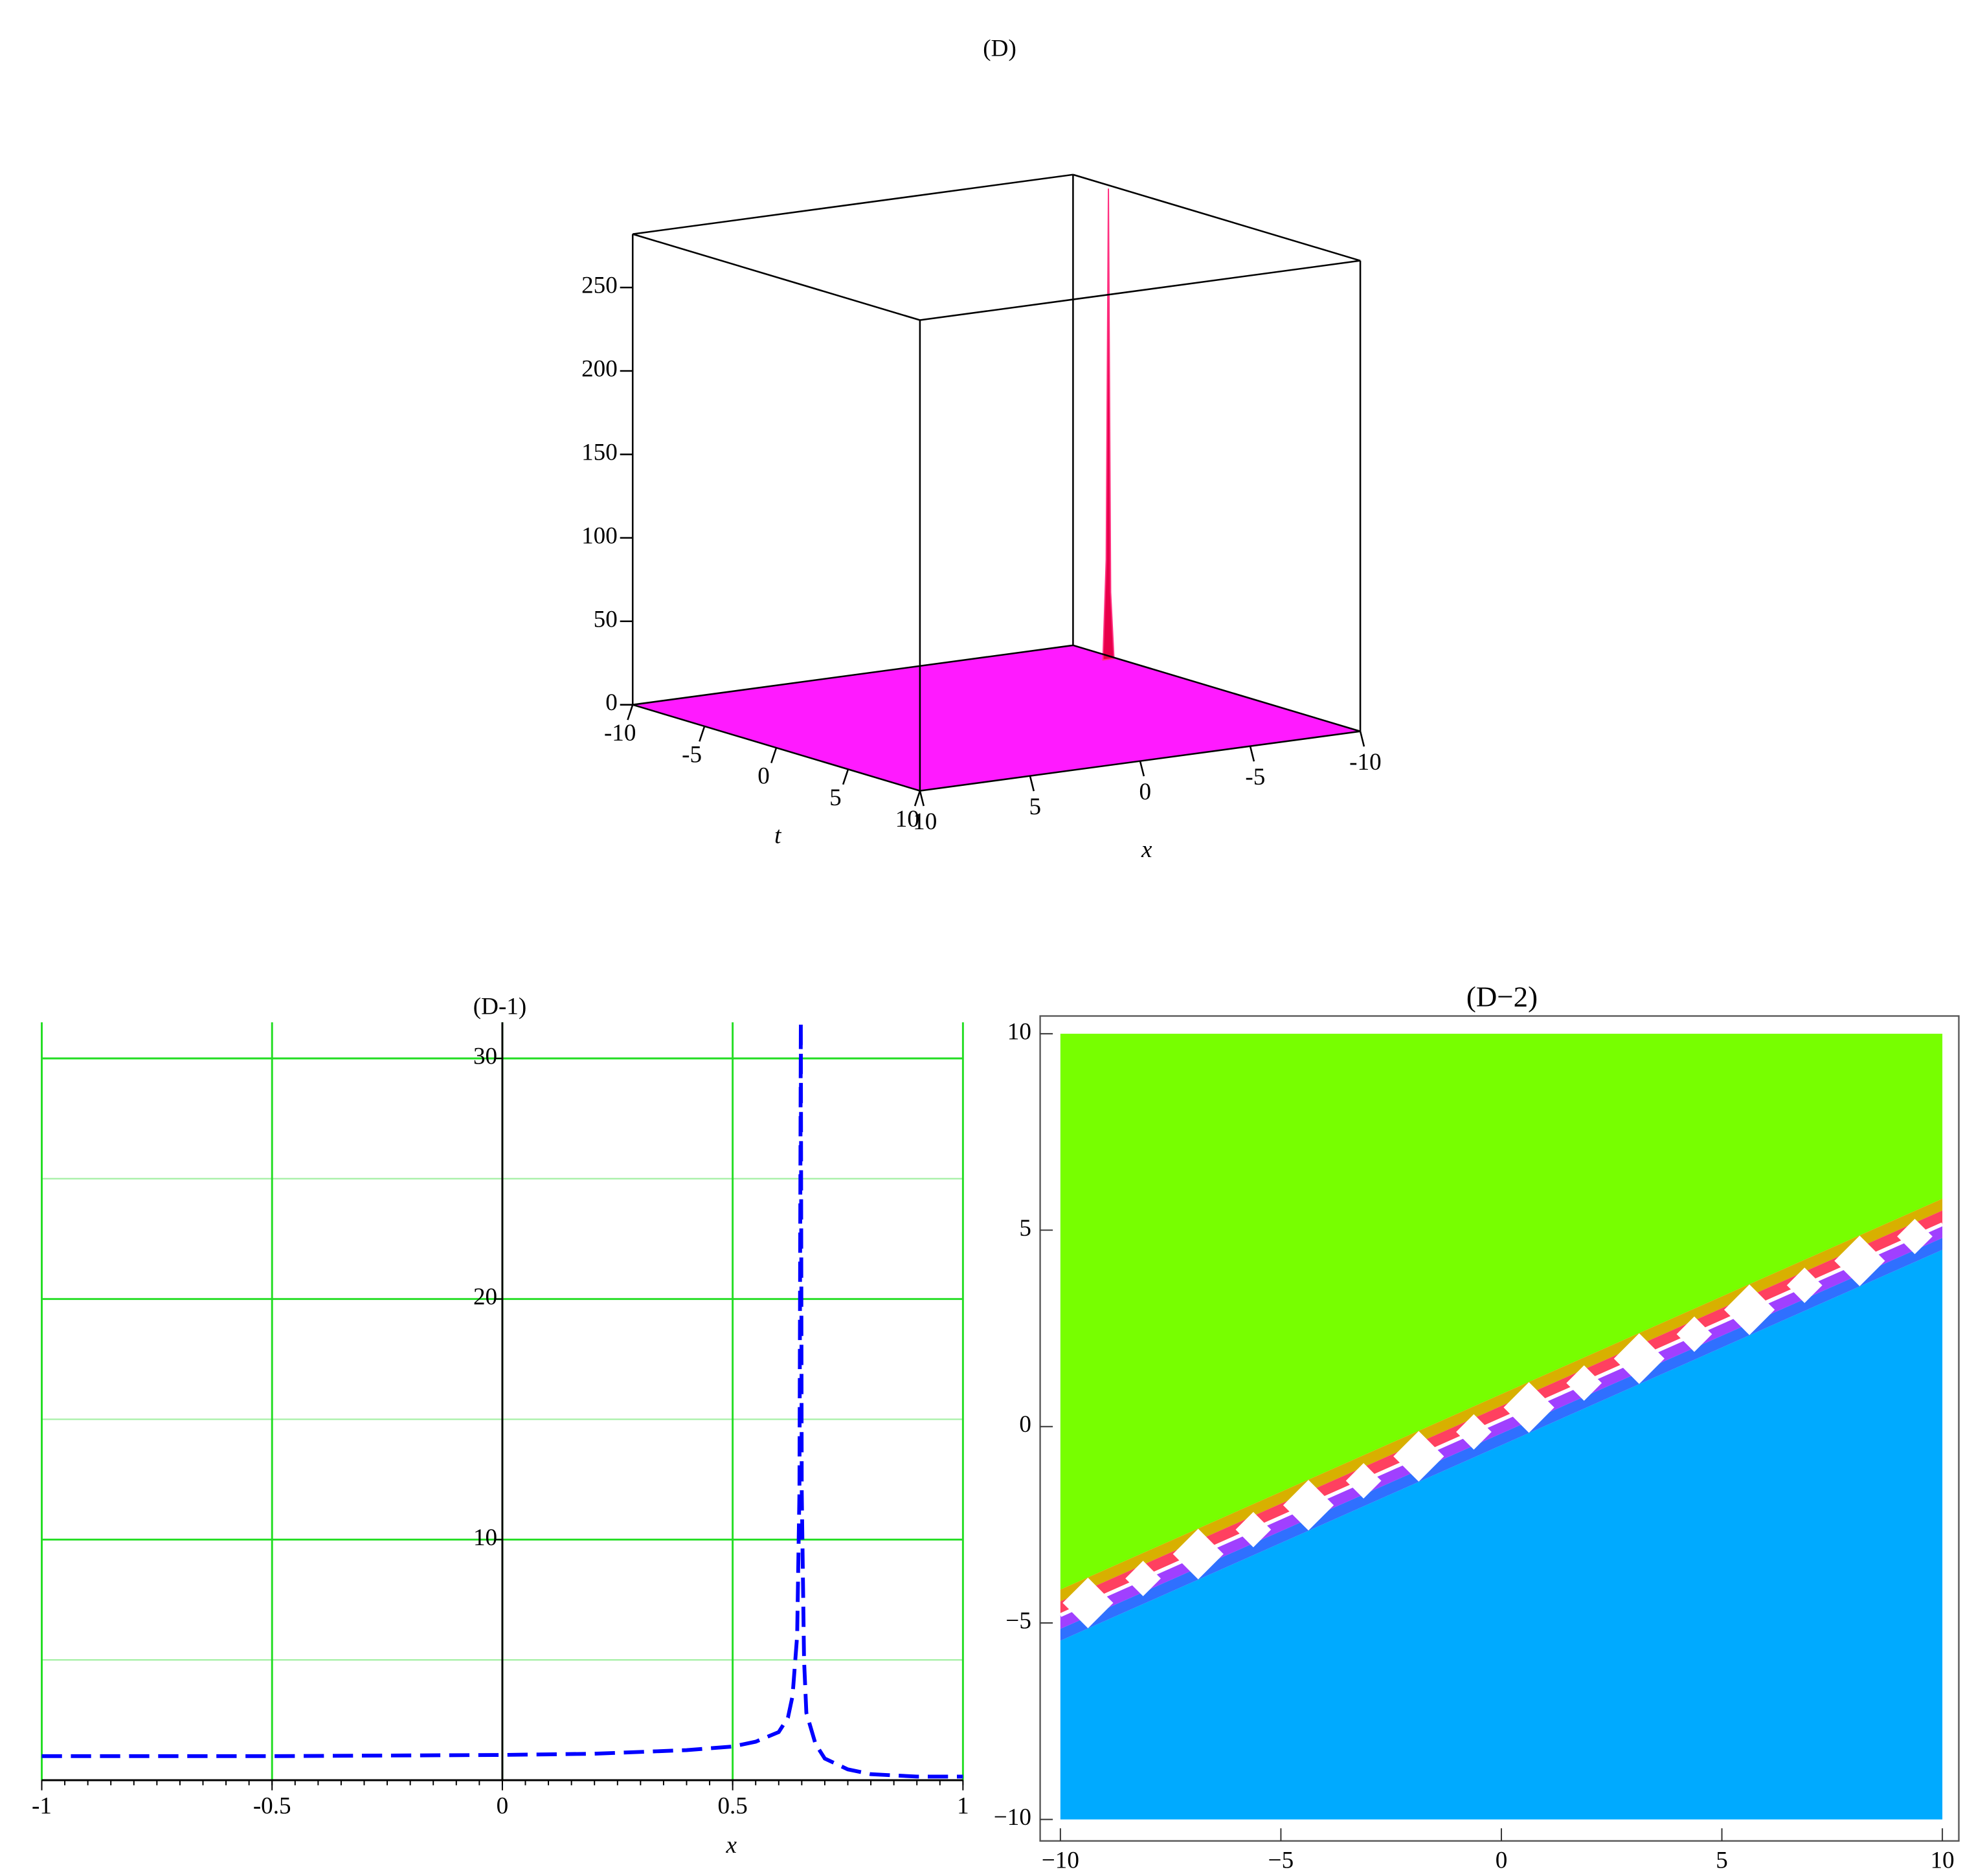 Image resolution: width=1974 pixels, height=1876 pixels. Describe the element at coordinates (1060, 1861) in the screenshot. I see `x-tick-label: −10` at that location.